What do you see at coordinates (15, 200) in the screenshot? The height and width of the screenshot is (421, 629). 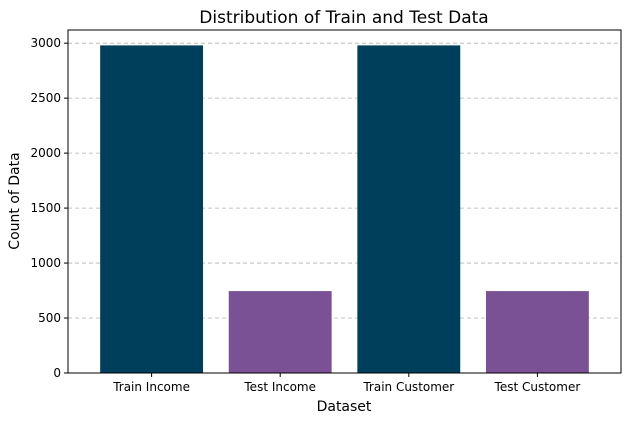 I see `y-axis-label: Count of Data` at bounding box center [15, 200].